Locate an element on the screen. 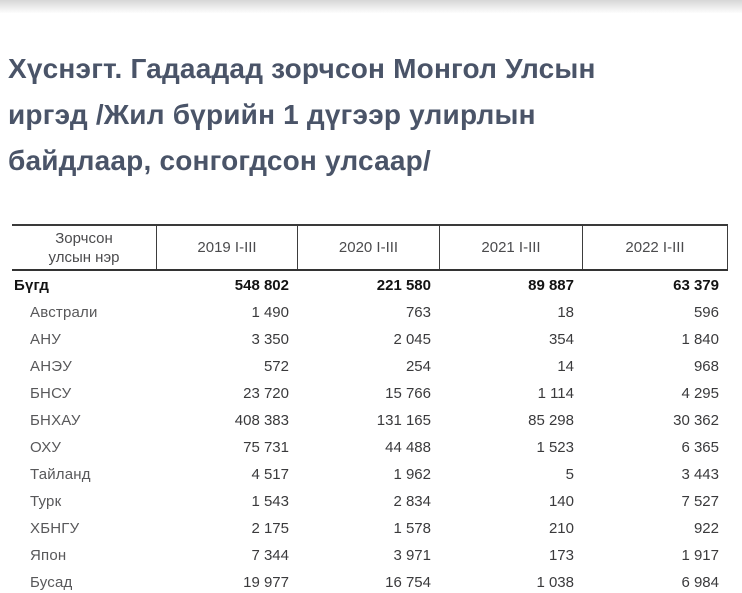 The height and width of the screenshot is (593, 742). column-header-2021-label: 2021 I-III is located at coordinates (511, 247).